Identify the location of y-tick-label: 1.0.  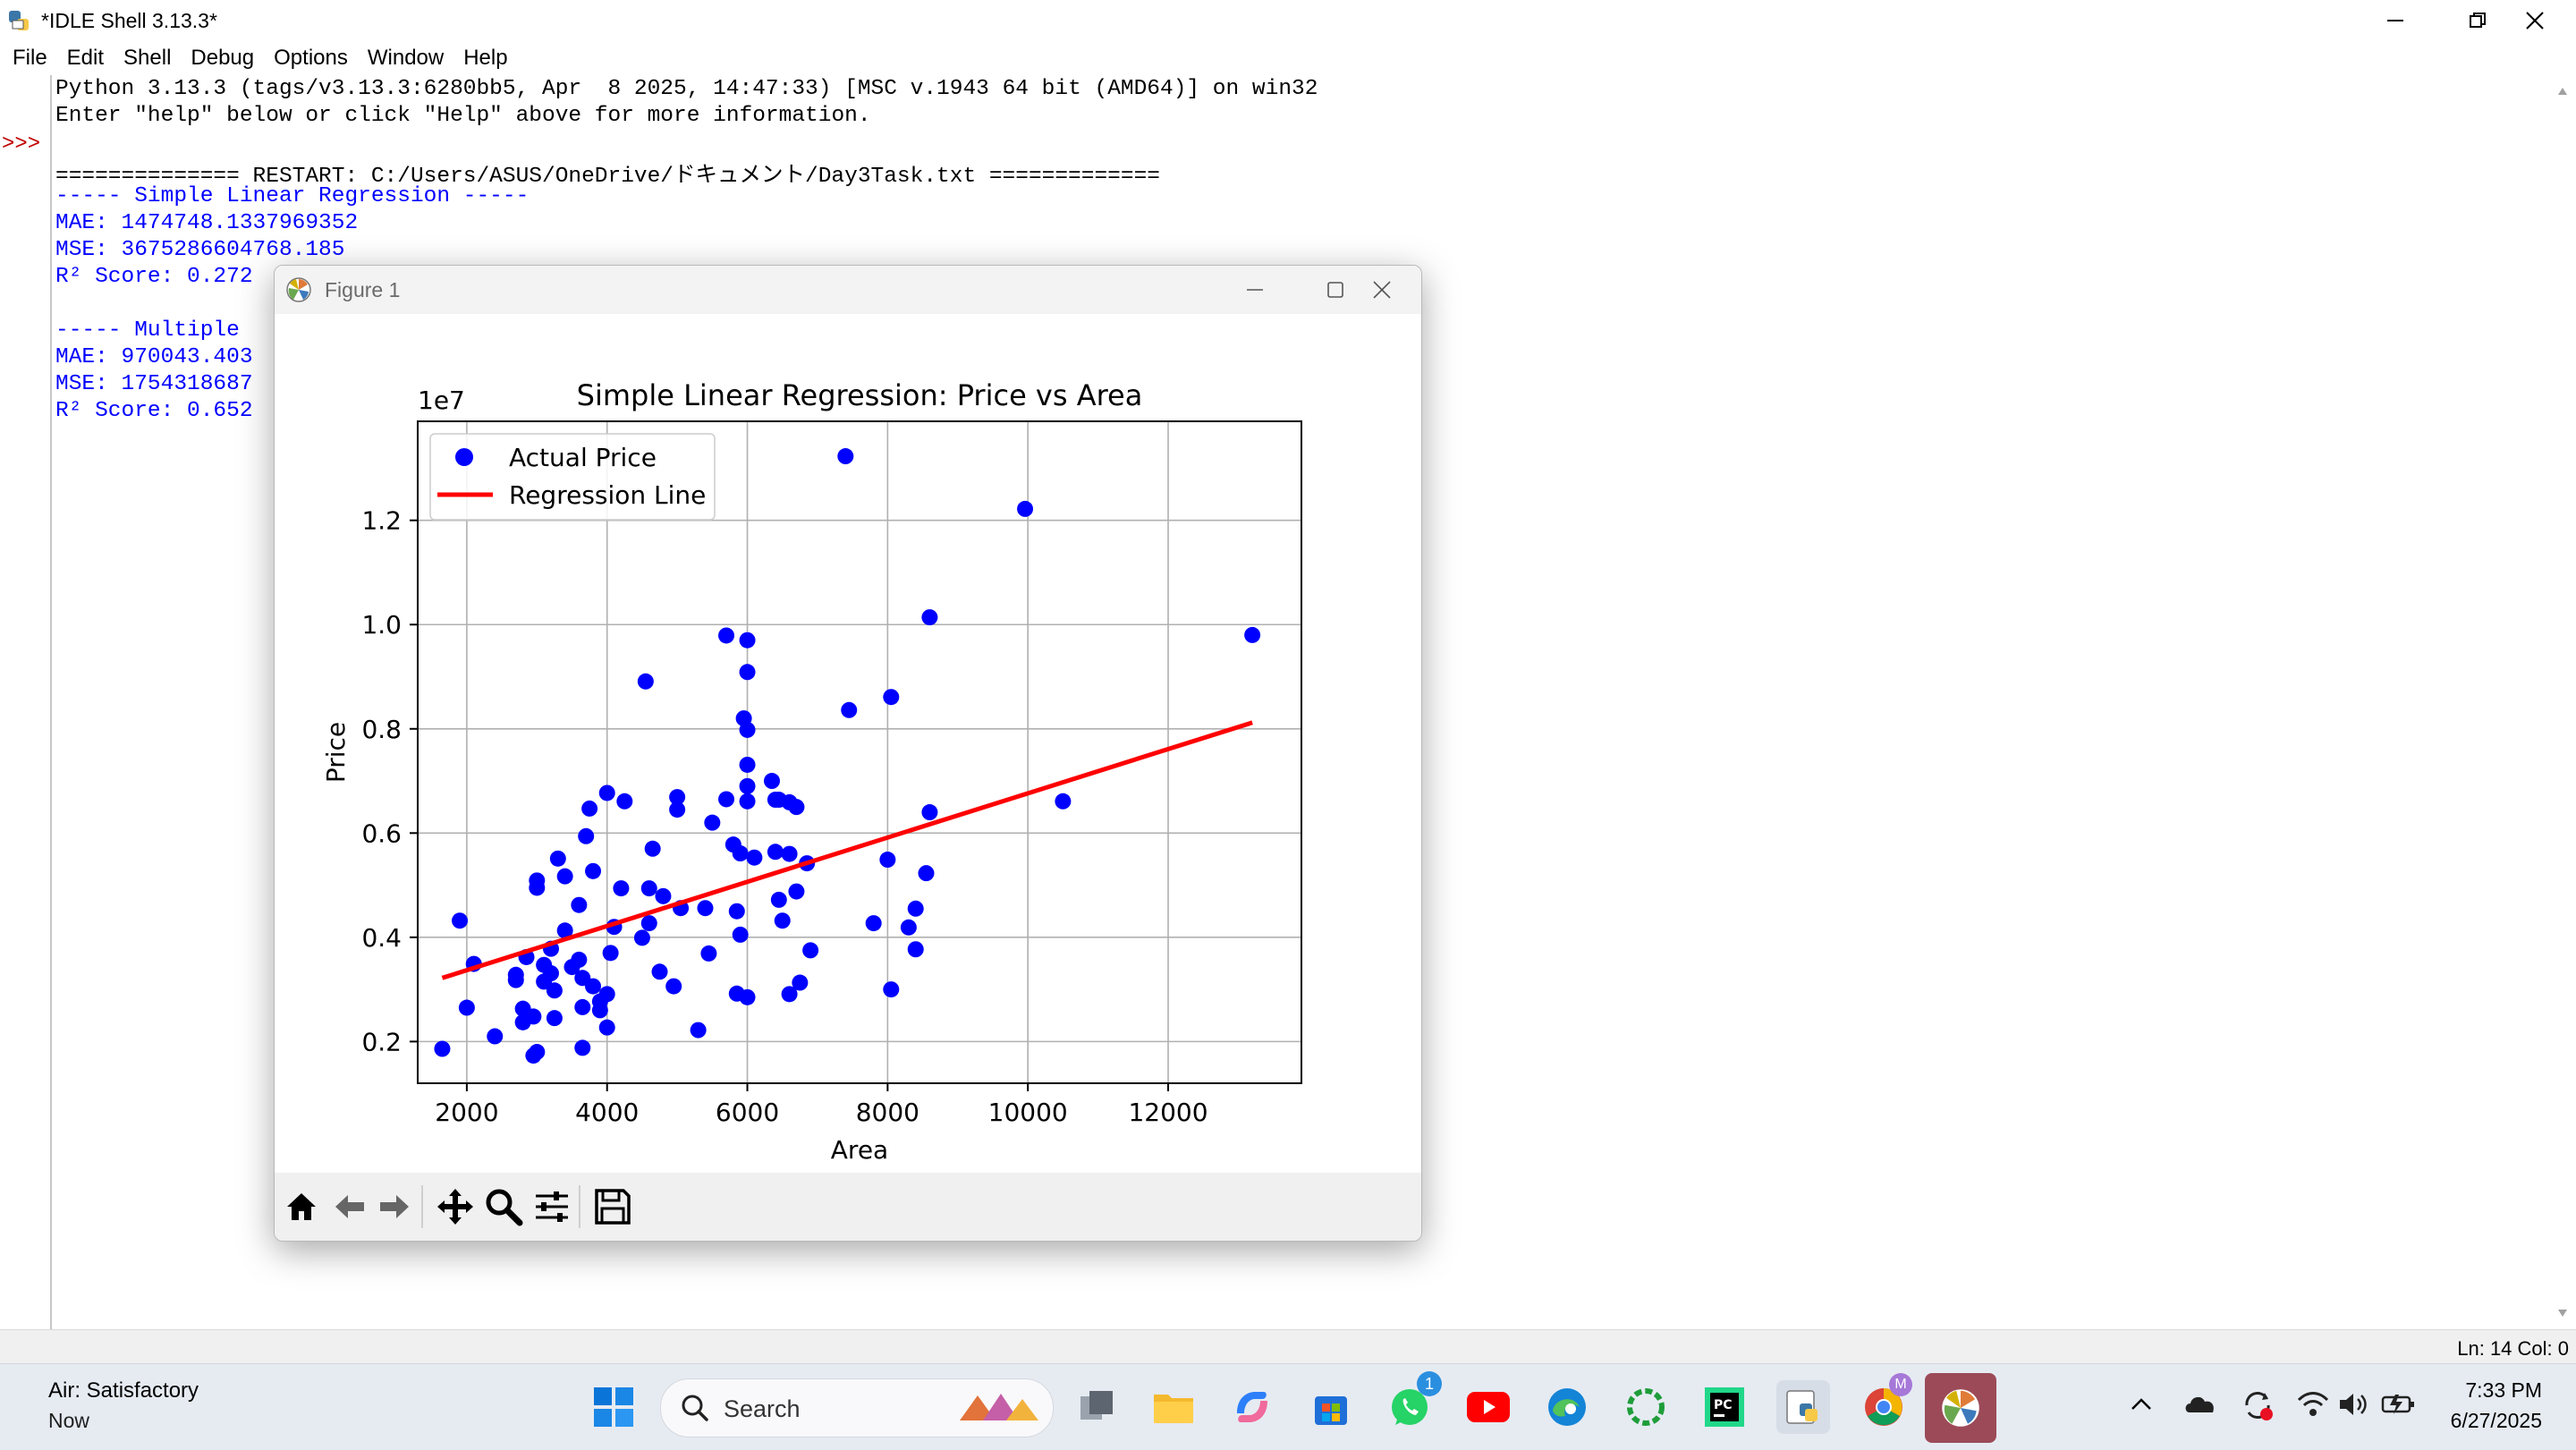
(381, 625).